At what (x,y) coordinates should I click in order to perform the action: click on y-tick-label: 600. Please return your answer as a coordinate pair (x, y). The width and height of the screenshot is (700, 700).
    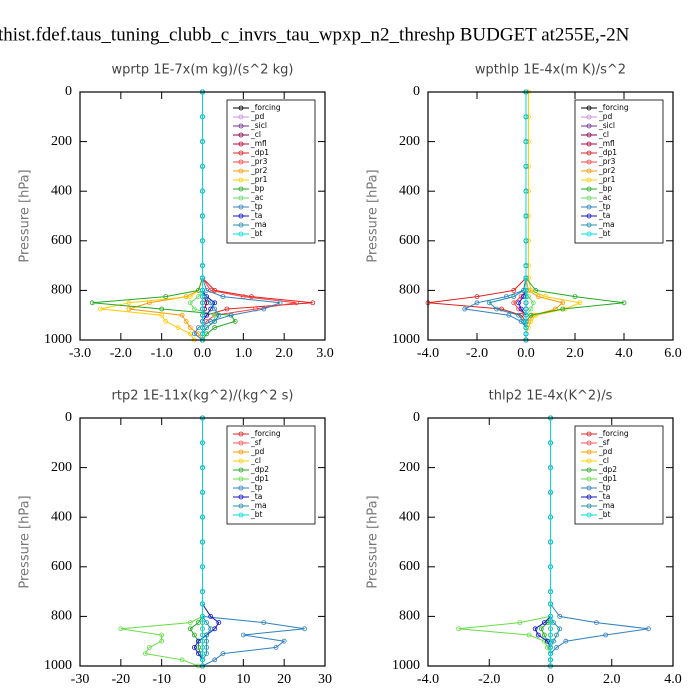
    Looking at the image, I should click on (409, 566).